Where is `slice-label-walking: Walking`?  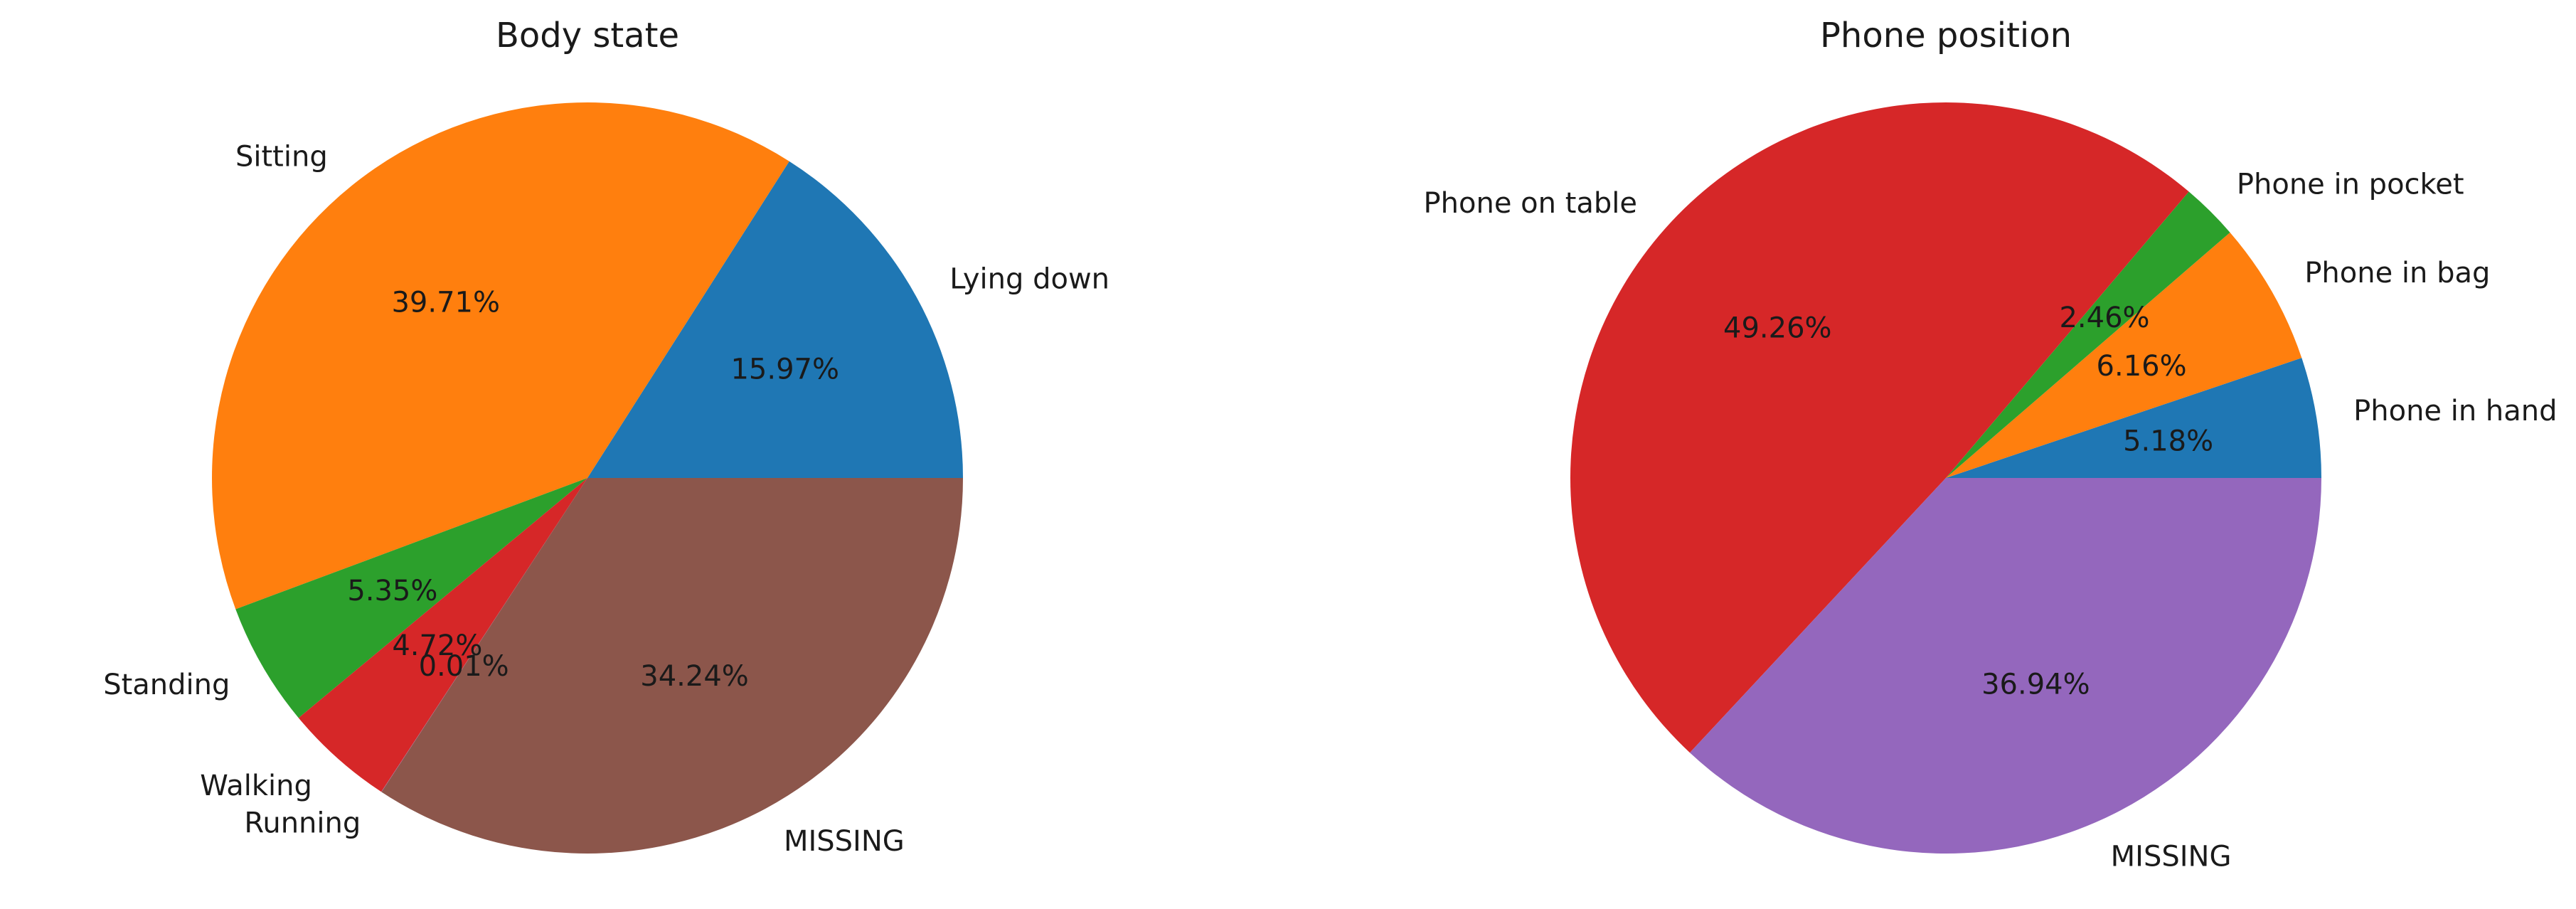
slice-label-walking: Walking is located at coordinates (256, 786).